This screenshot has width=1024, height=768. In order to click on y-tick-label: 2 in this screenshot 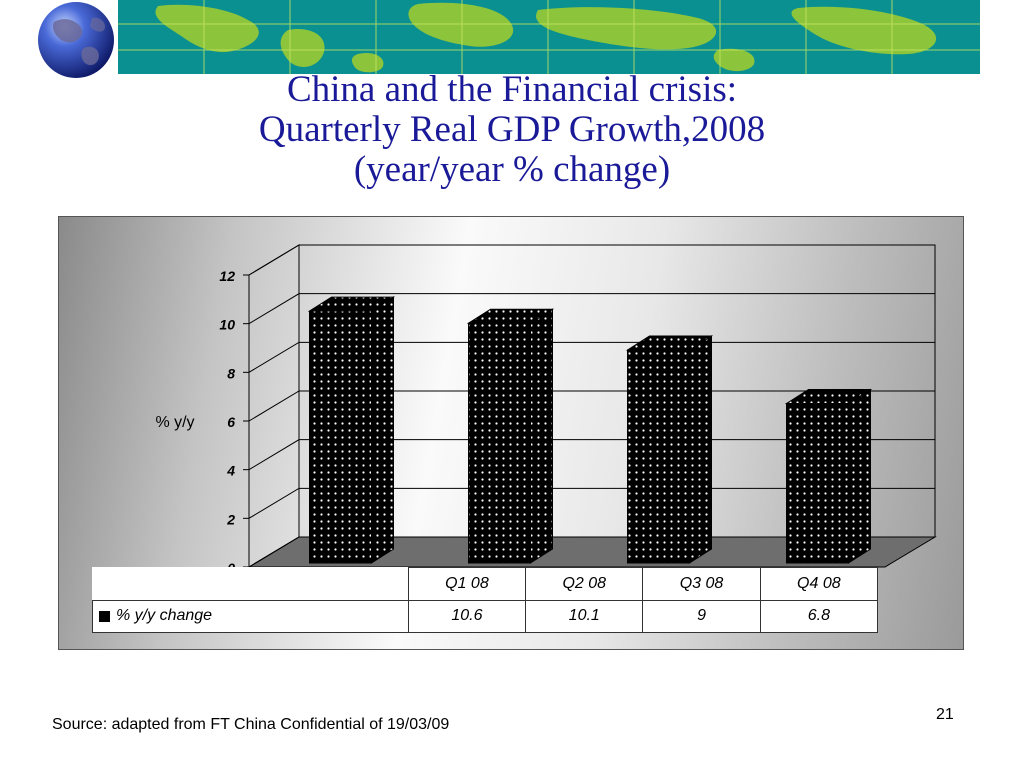, I will do `click(230, 519)`.